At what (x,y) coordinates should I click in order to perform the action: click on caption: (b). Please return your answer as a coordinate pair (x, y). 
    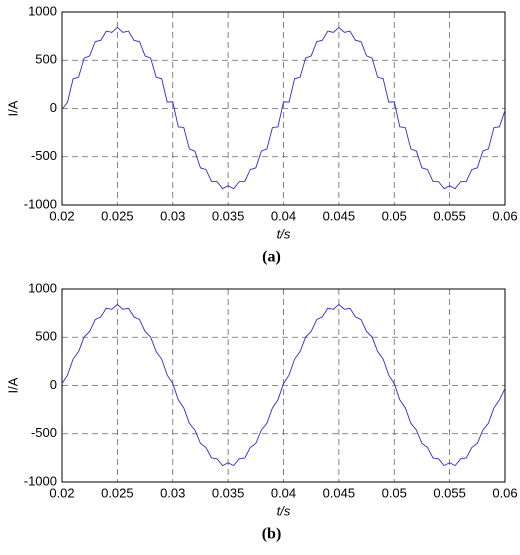
    Looking at the image, I should click on (272, 534).